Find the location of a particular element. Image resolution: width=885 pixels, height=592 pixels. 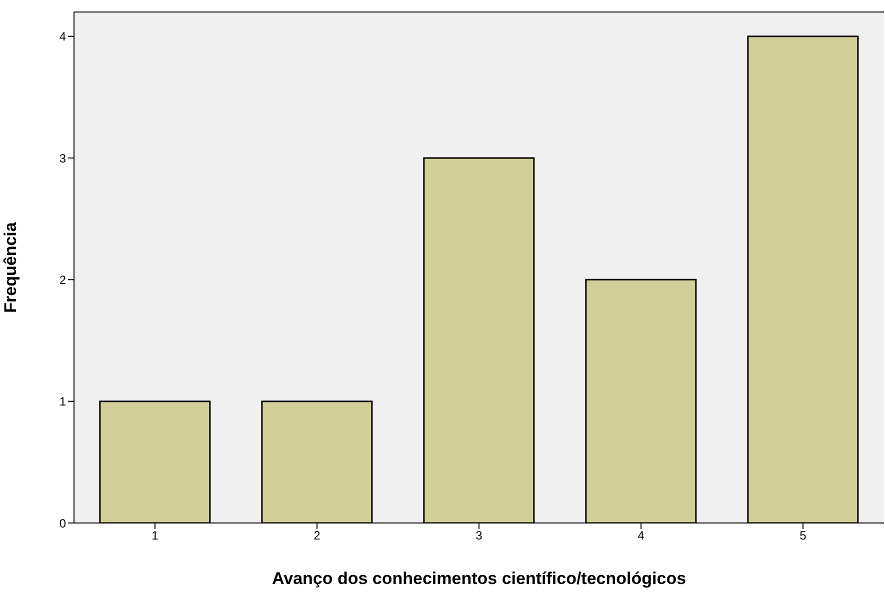

x-tick-label: 4 is located at coordinates (641, 535).